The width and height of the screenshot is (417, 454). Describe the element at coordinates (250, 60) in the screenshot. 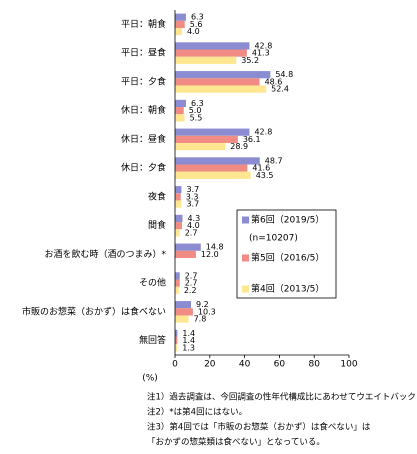

I see `value-label: 35.2` at that location.